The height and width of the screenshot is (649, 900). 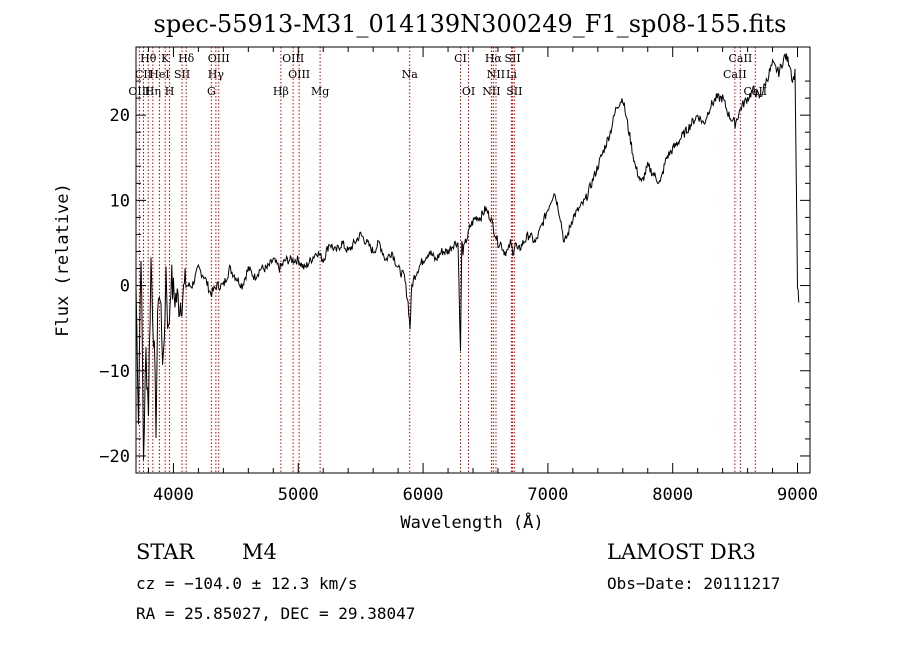 I want to click on spectral-line-label: G, so click(x=211, y=91).